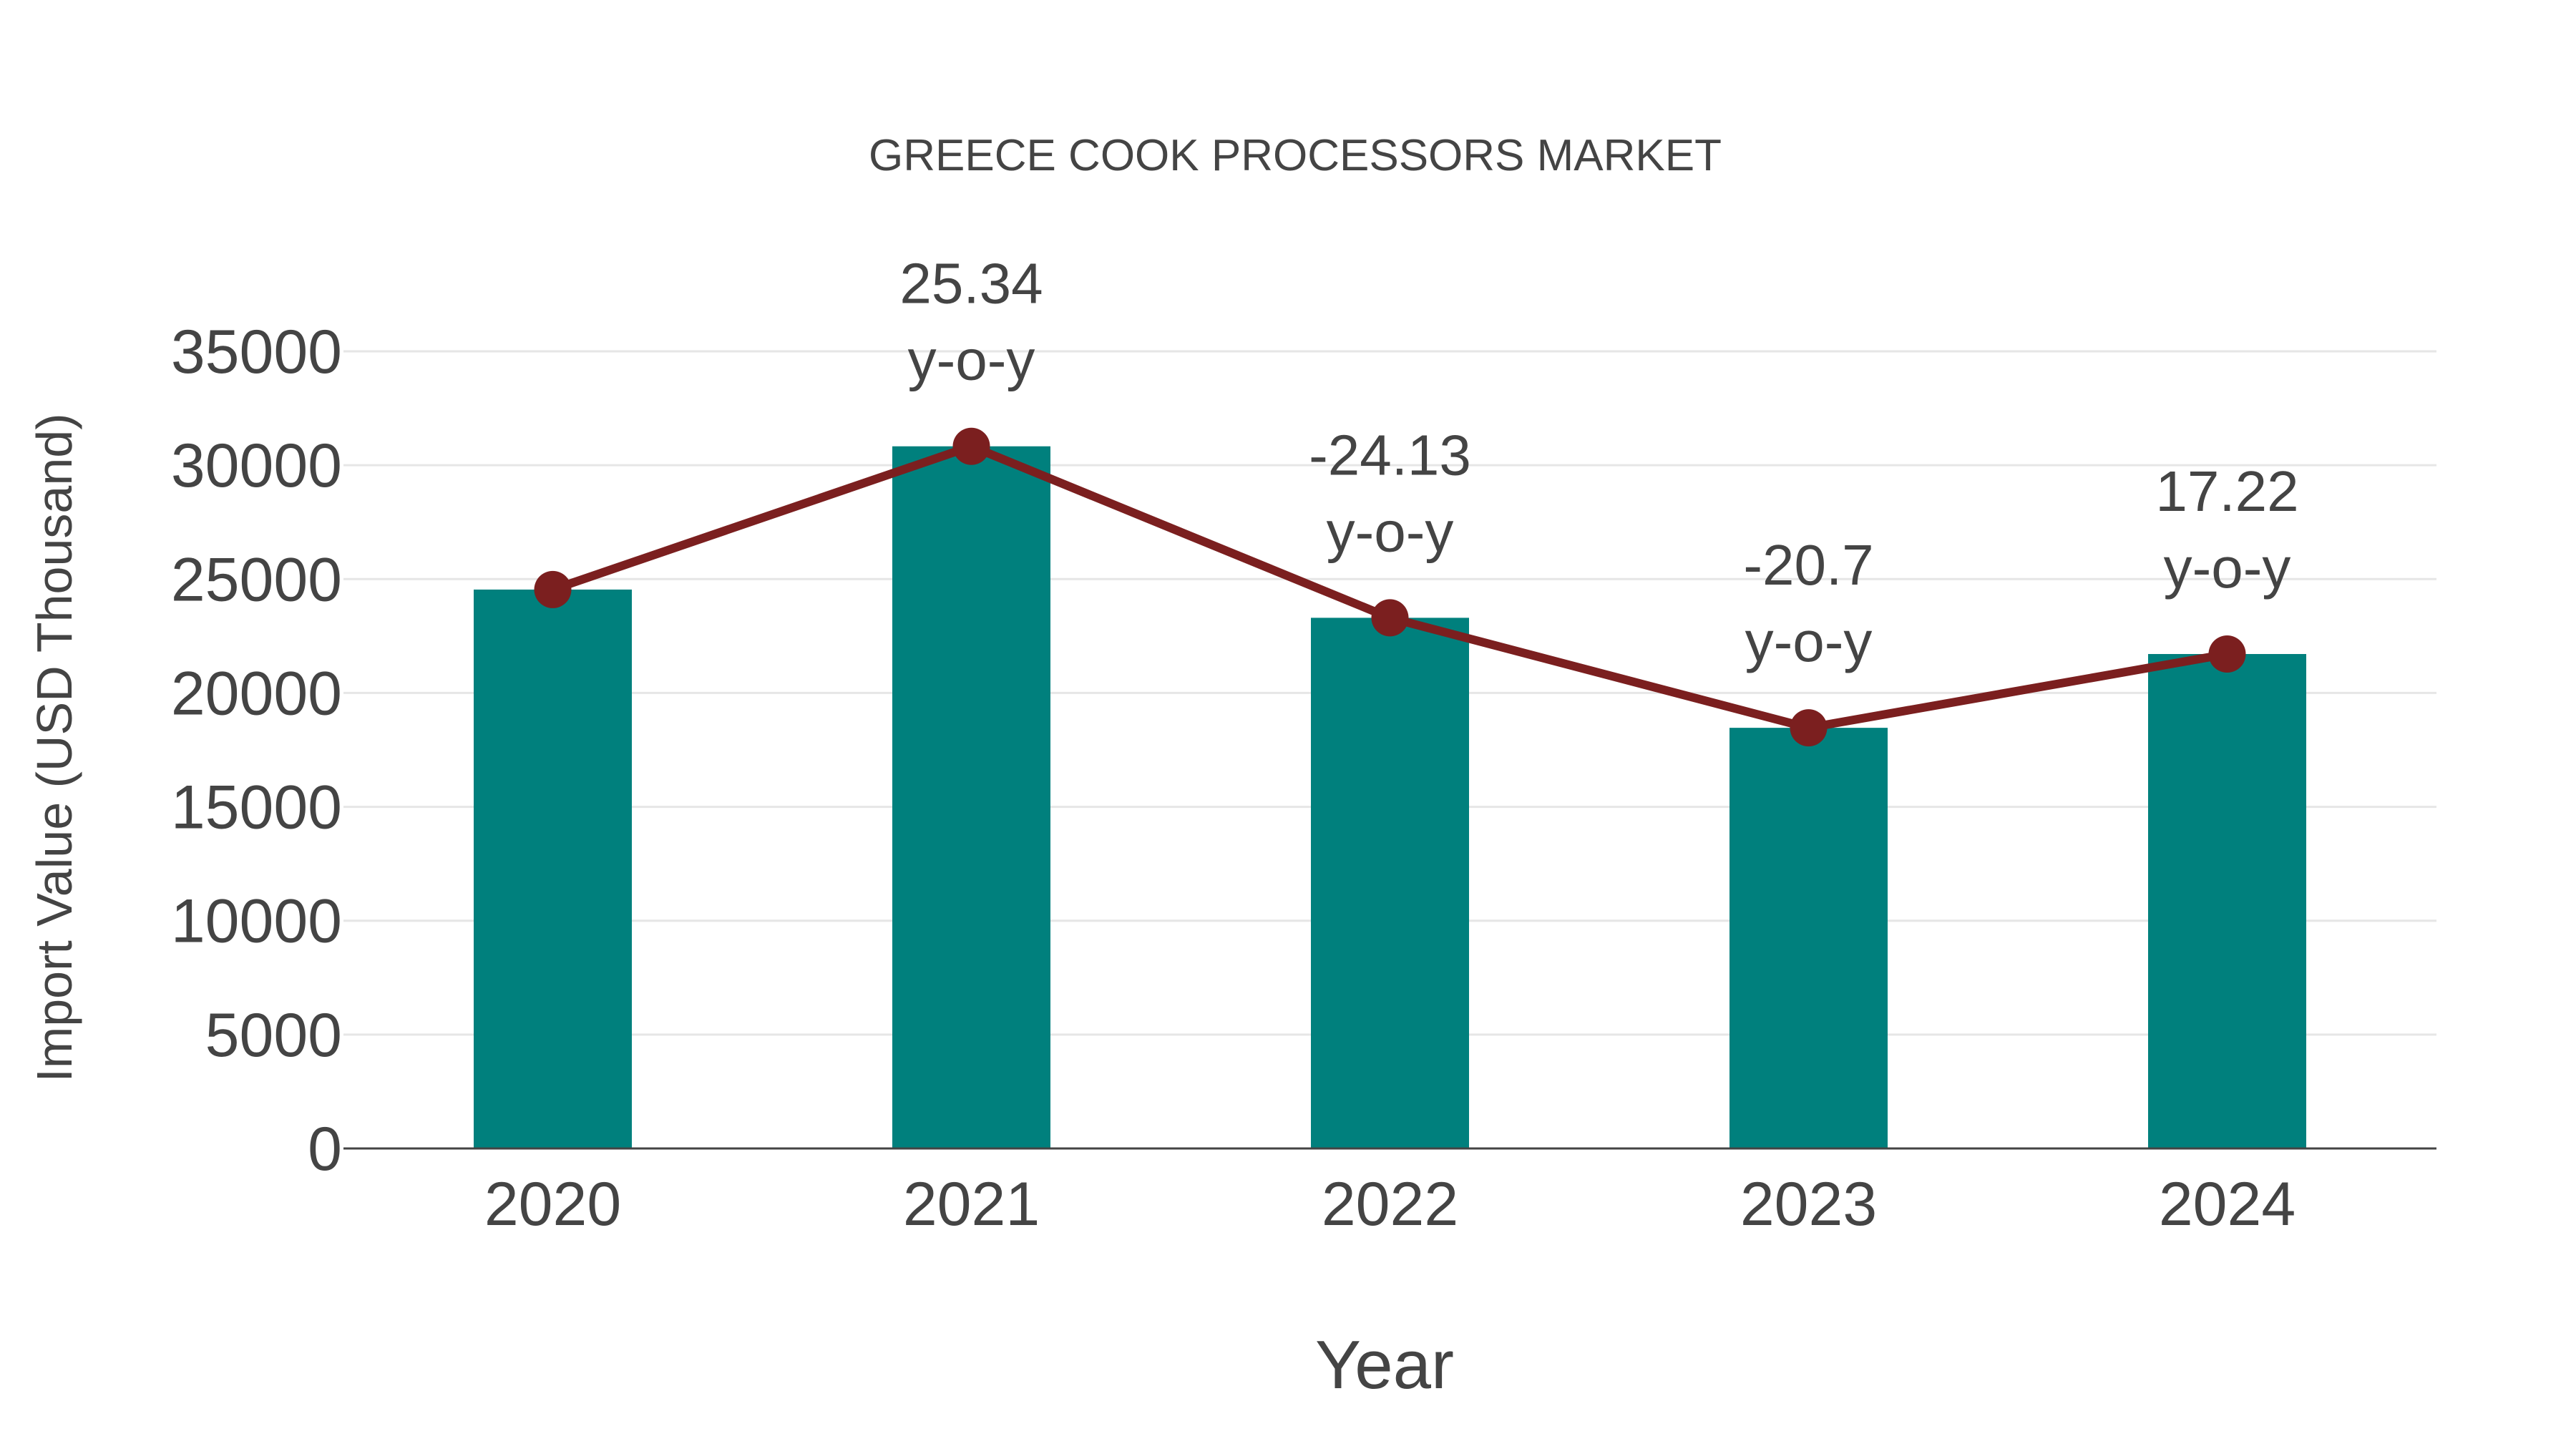 This screenshot has height=1449, width=2576. I want to click on y-tick-label: 10000, so click(256, 921).